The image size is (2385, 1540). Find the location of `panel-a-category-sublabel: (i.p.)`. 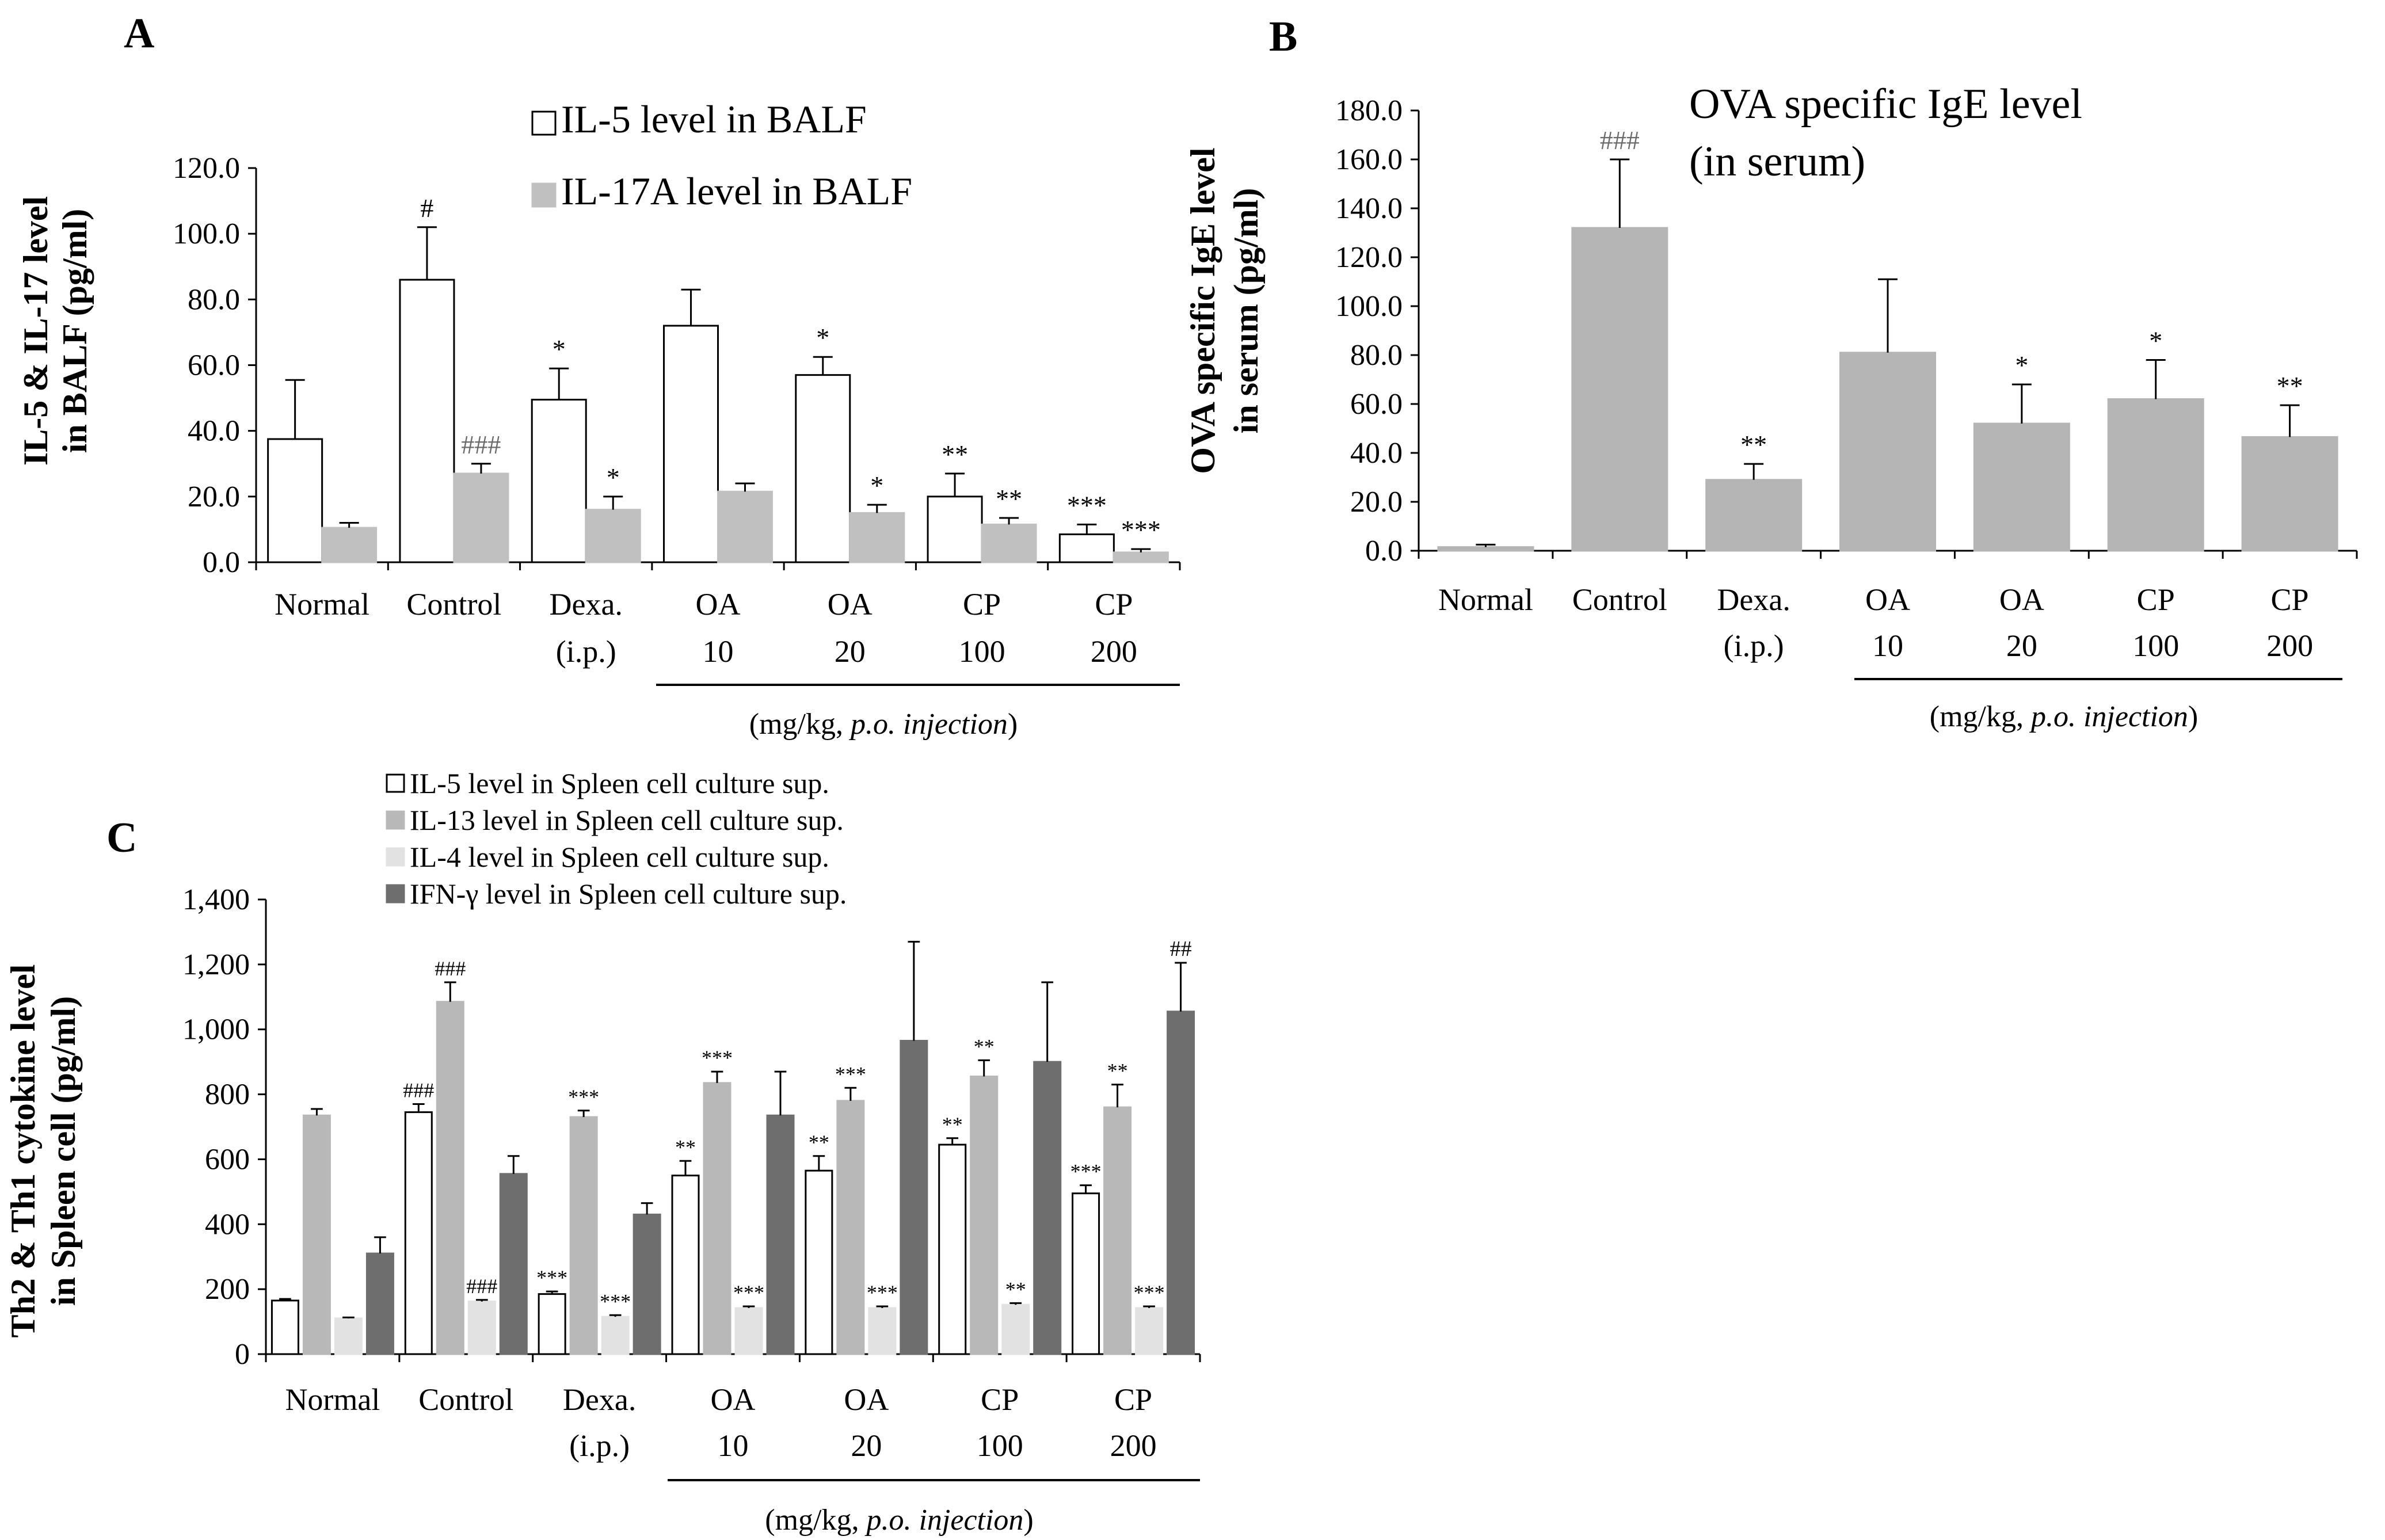

panel-a-category-sublabel: (i.p.) is located at coordinates (586, 651).